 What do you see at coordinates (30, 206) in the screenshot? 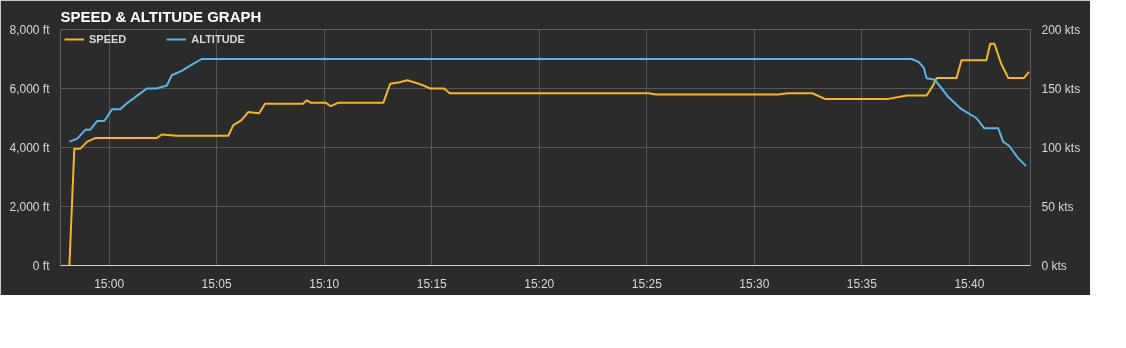
I see `y-tick-label: 2,000 ft` at bounding box center [30, 206].